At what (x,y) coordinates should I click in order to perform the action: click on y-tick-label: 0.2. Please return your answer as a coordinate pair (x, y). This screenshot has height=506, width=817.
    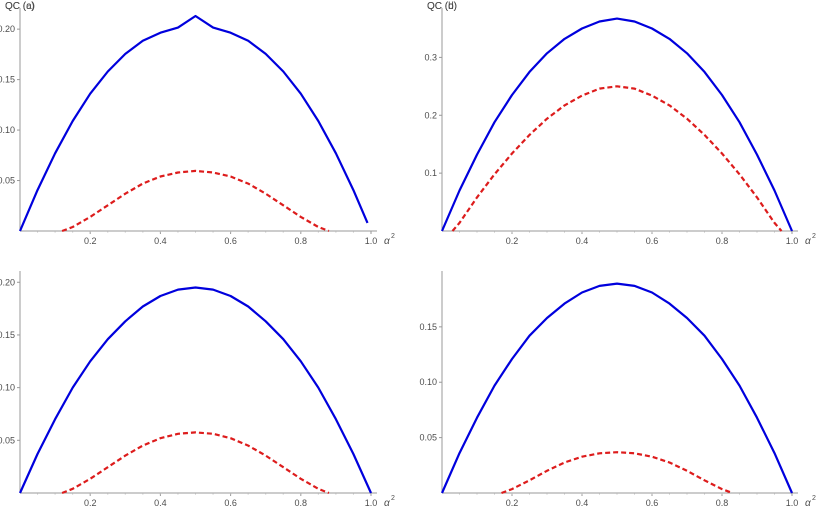
    Looking at the image, I should click on (430, 115).